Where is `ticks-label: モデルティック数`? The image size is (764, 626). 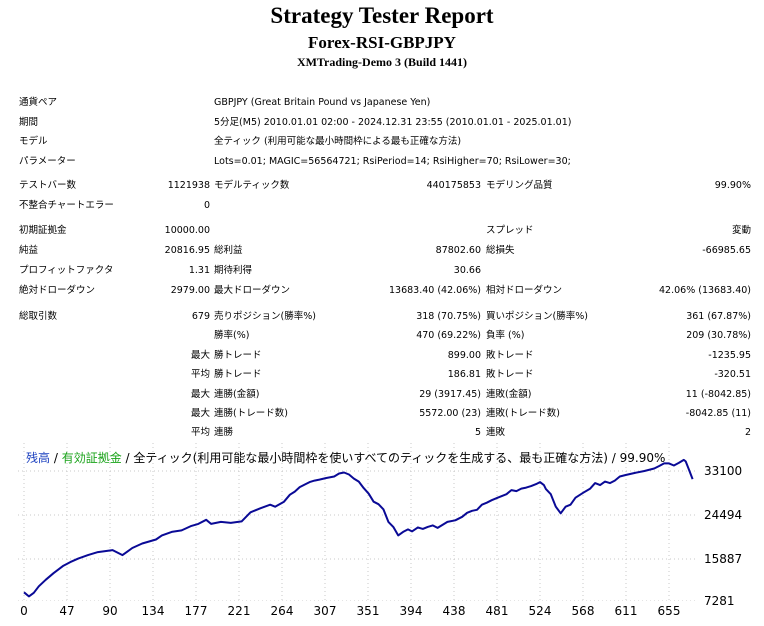
ticks-label: モデルティック数 is located at coordinates (252, 185).